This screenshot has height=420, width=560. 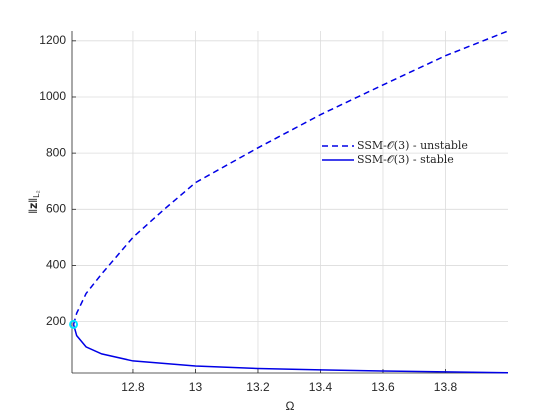 I want to click on x-tick-label: 13.2, so click(x=258, y=387).